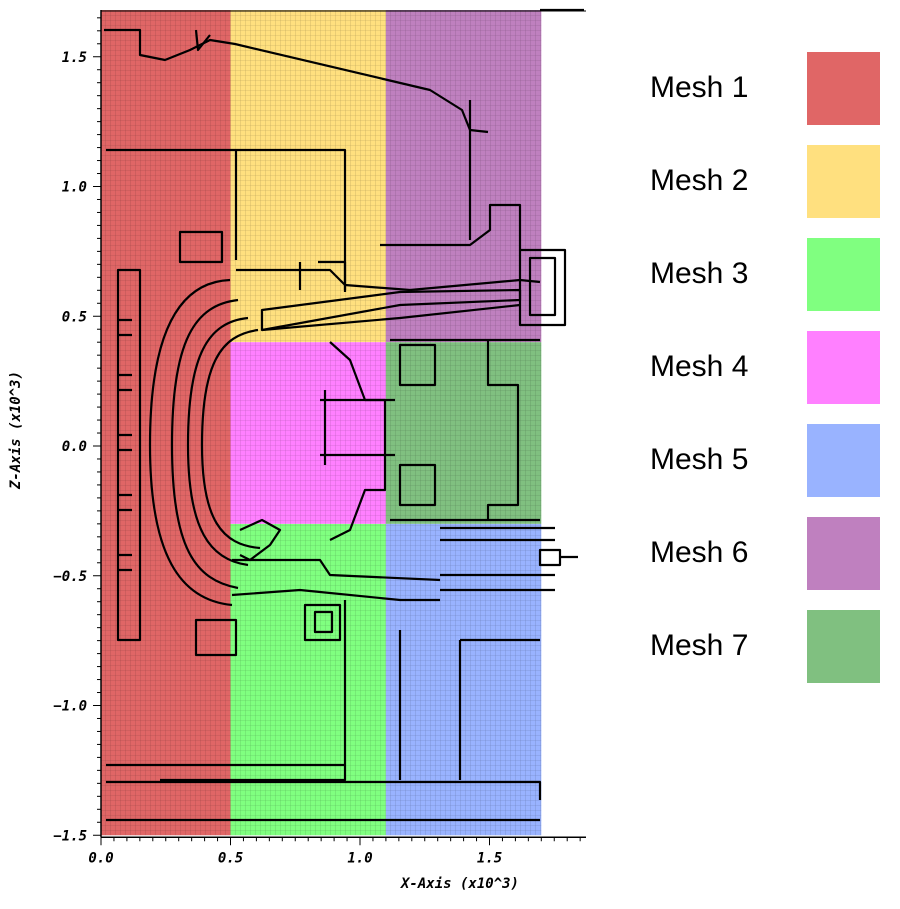  I want to click on legend-label: Mesh 3, so click(699, 273).